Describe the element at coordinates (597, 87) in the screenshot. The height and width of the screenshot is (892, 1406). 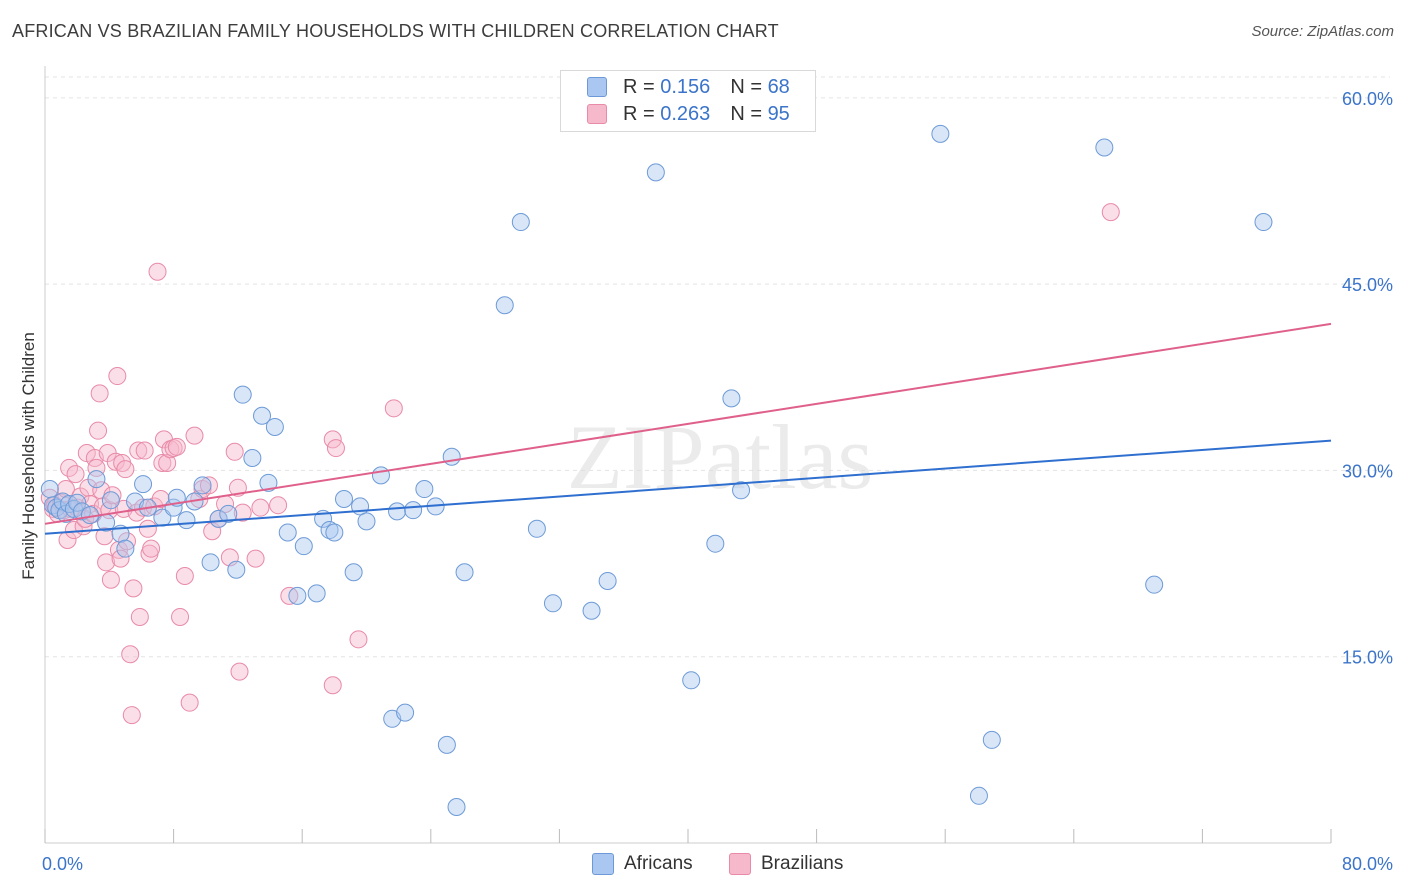
I see `africans-swatch` at that location.